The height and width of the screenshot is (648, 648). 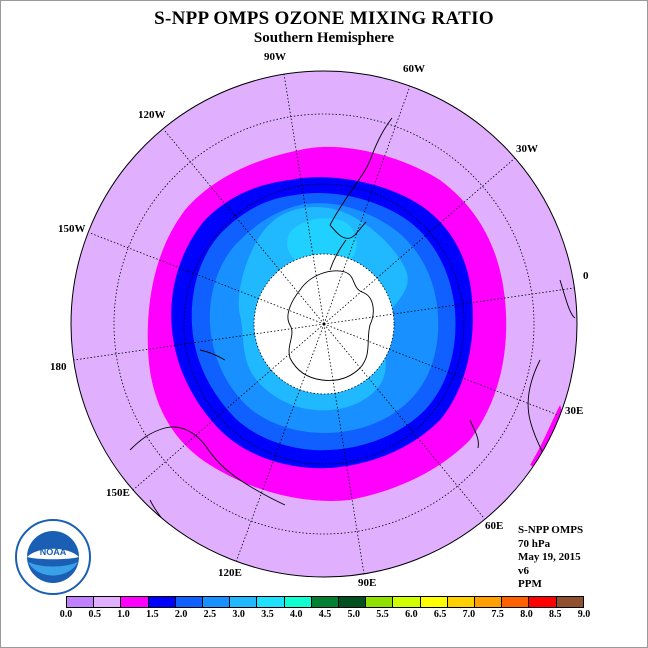 What do you see at coordinates (497, 614) in the screenshot?
I see `colorbar-tick-label: 7.5` at bounding box center [497, 614].